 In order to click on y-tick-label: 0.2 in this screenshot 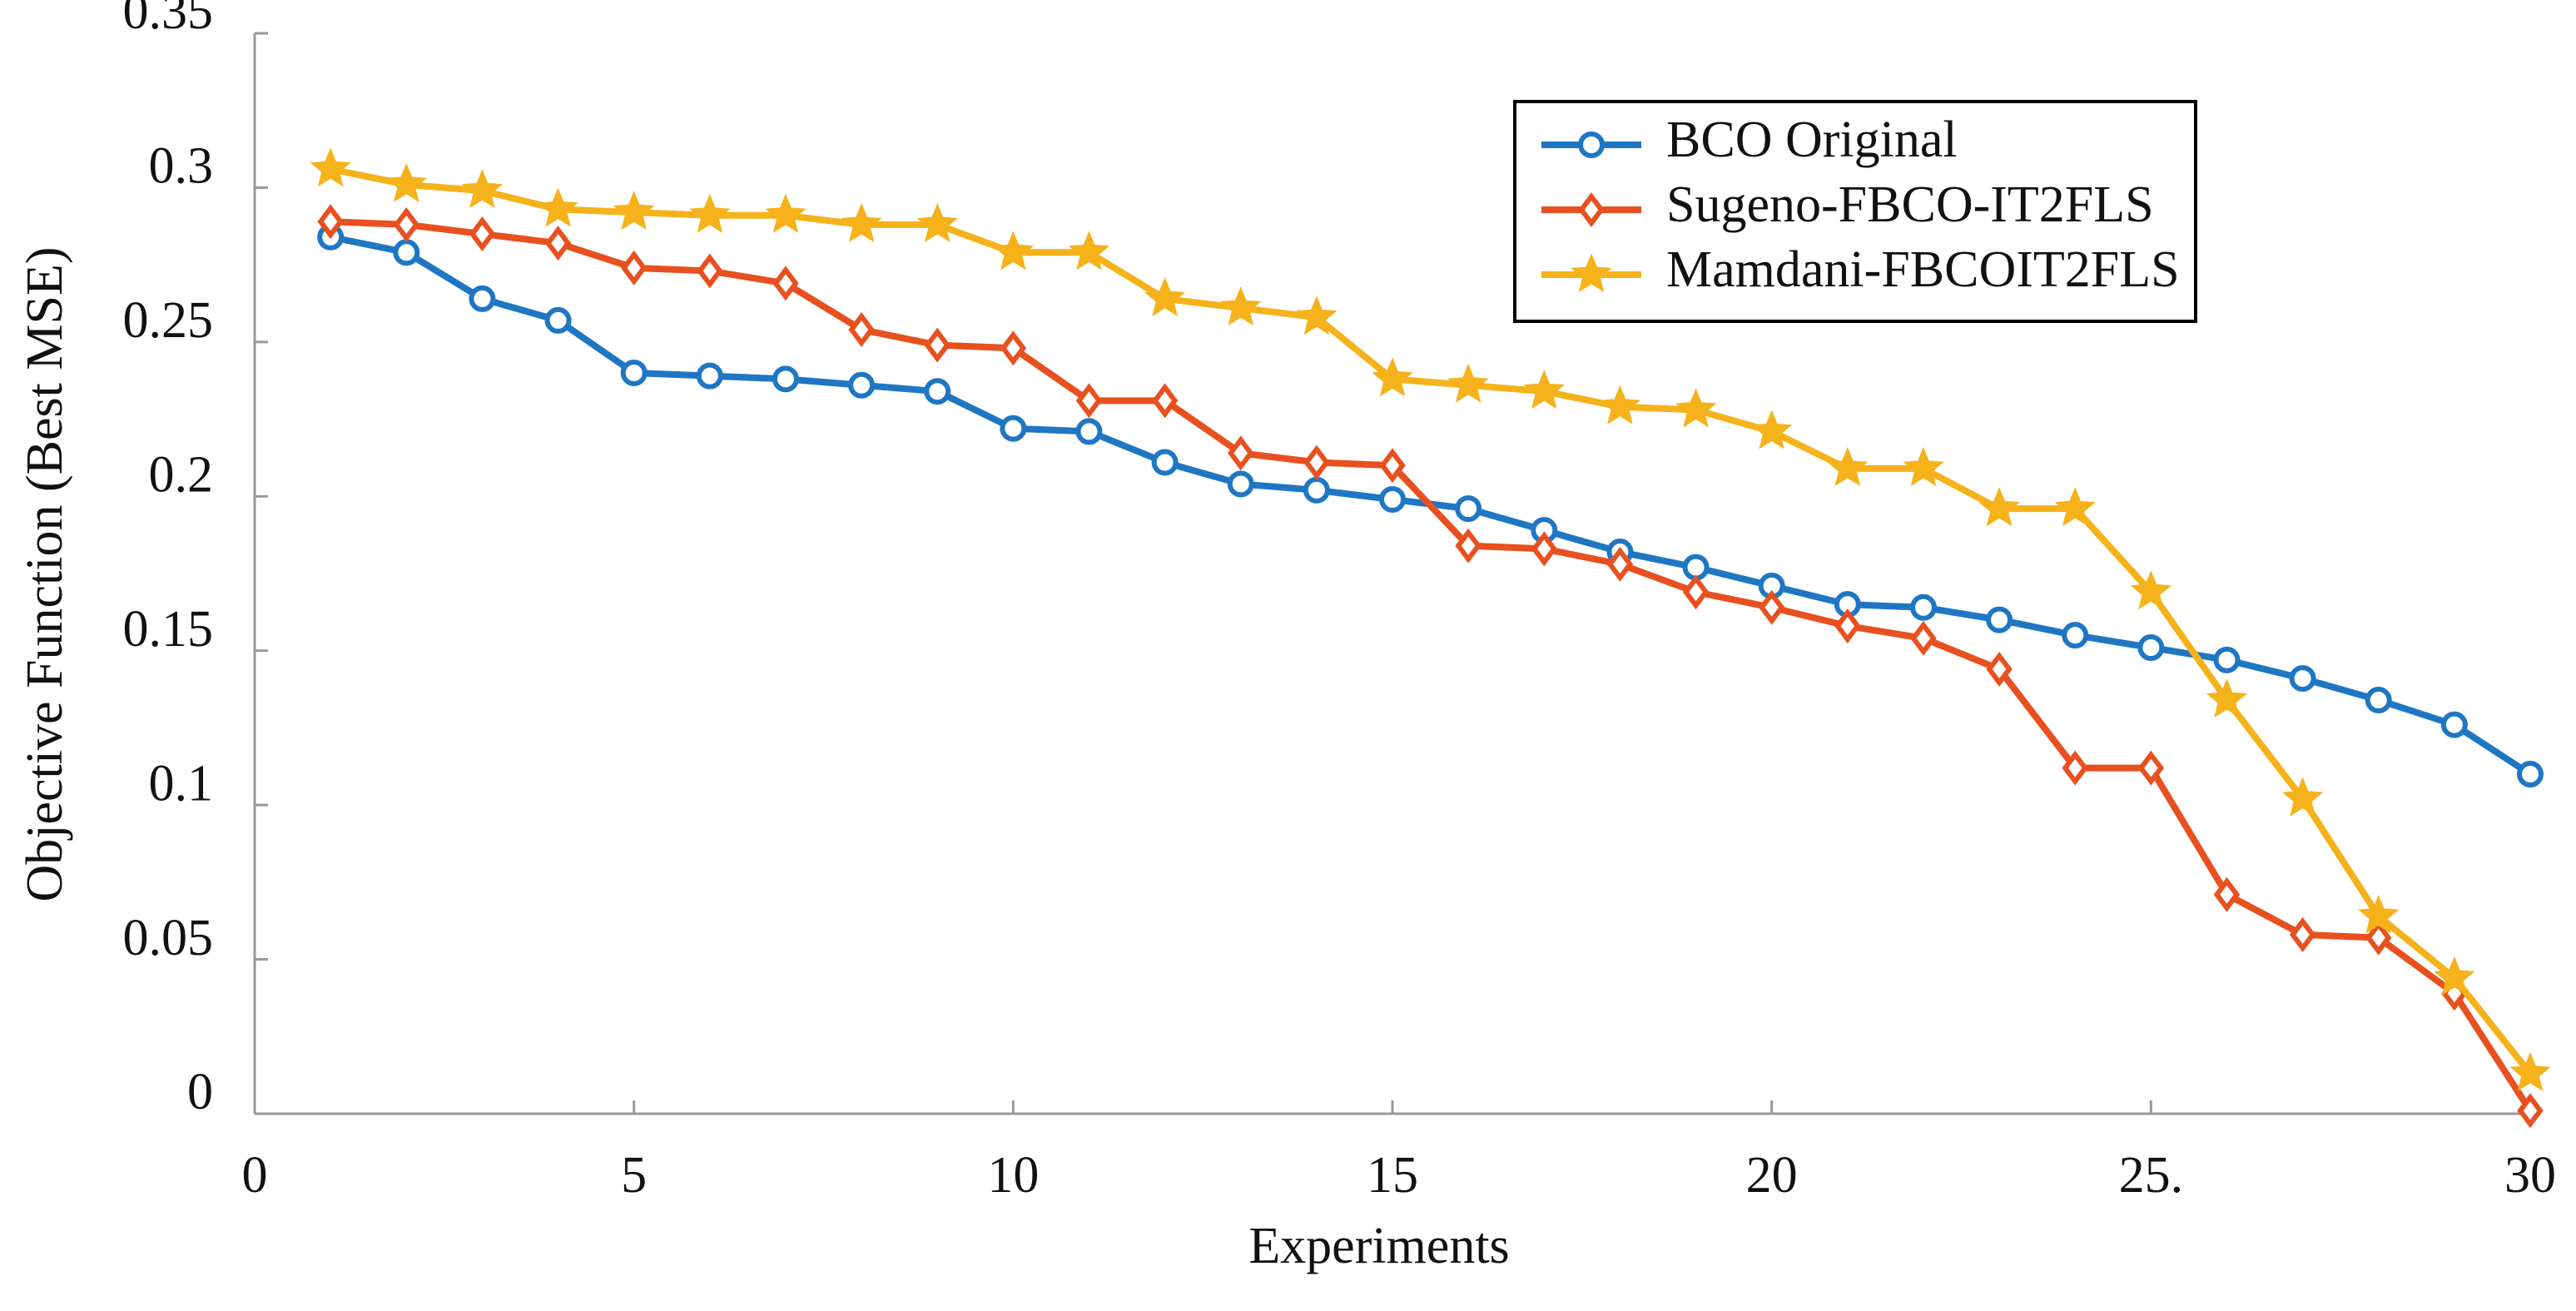, I will do `click(181, 475)`.